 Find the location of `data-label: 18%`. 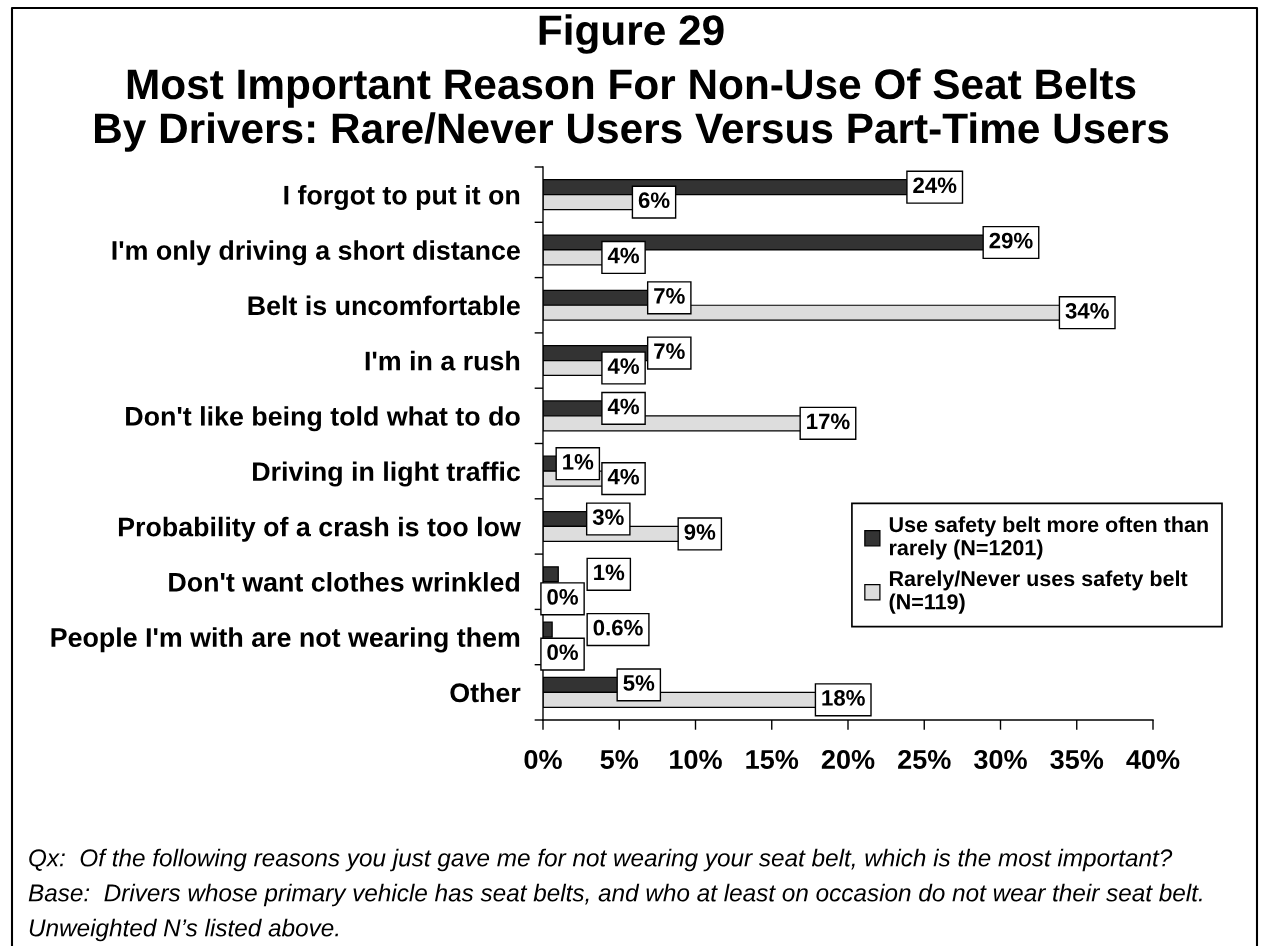

data-label: 18% is located at coordinates (843, 698).